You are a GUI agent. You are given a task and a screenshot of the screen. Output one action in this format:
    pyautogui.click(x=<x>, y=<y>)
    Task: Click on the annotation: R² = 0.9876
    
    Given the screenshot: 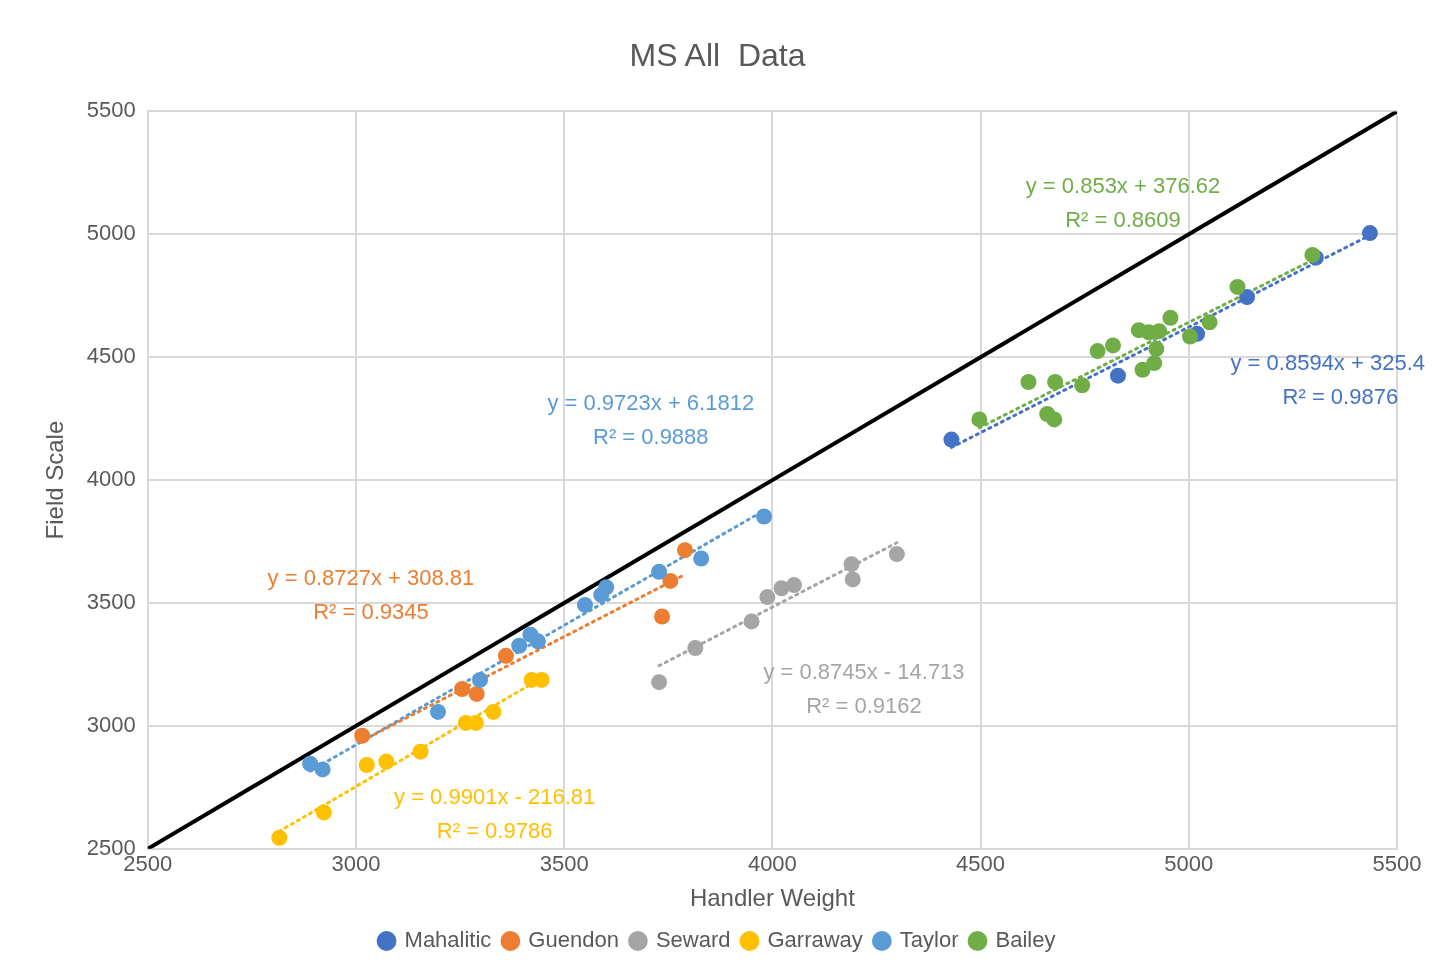 What is the action you would take?
    pyautogui.click(x=1340, y=397)
    